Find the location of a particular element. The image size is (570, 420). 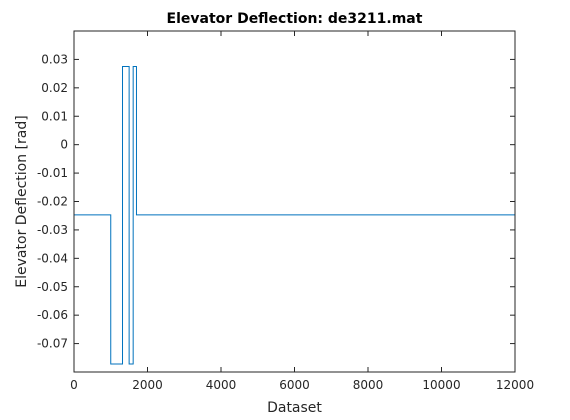

x-tick-label: 8000 is located at coordinates (368, 385).